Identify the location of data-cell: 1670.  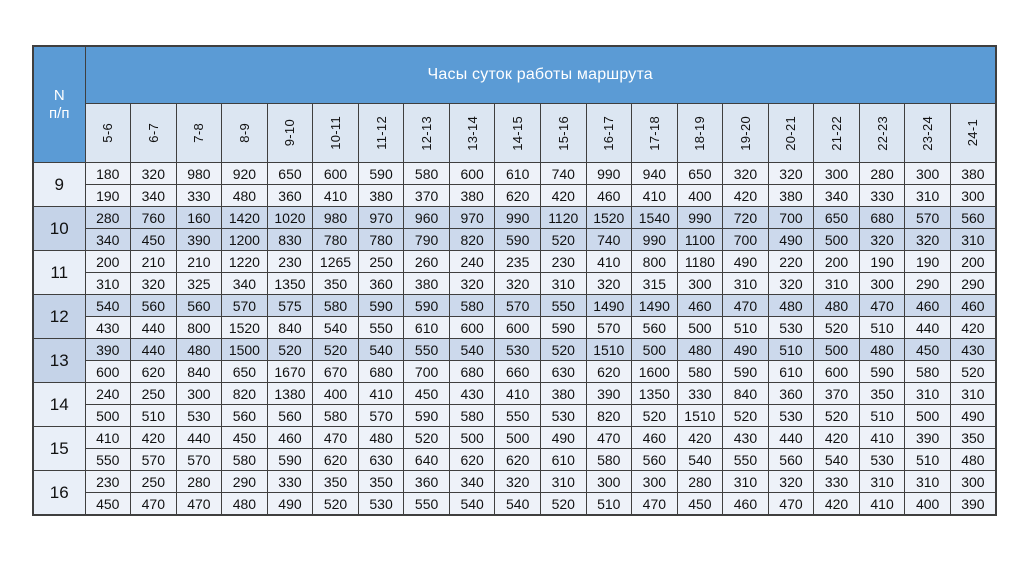
(290, 371).